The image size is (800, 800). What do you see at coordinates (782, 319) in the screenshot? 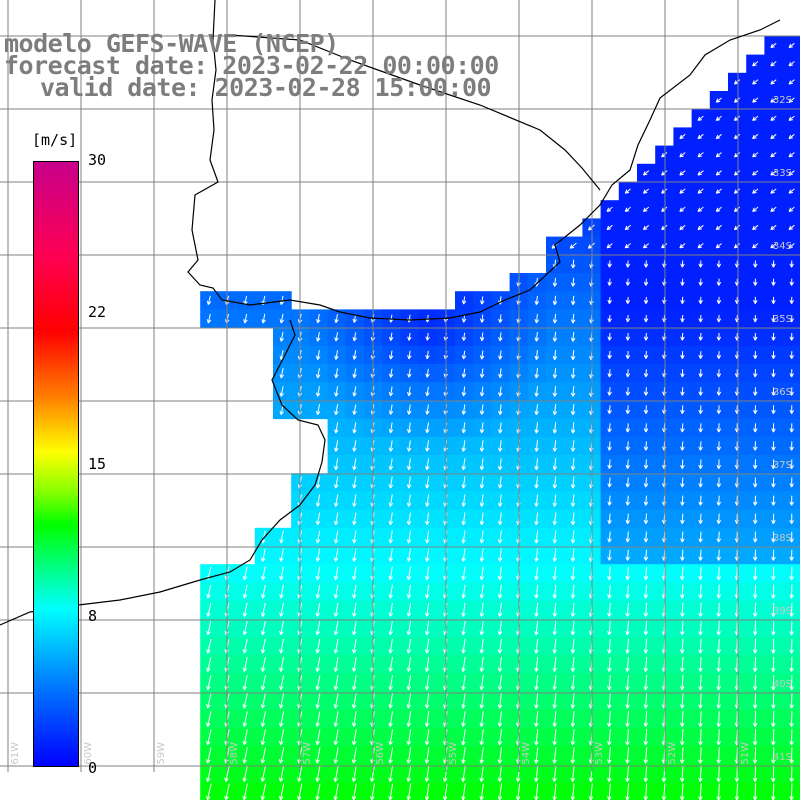
I see `latitude-label: 35S` at bounding box center [782, 319].